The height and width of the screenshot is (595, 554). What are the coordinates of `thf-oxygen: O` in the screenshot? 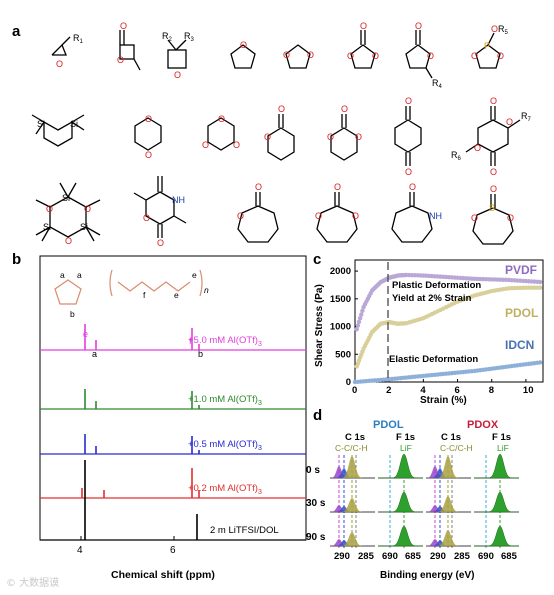 It's located at (243, 45).